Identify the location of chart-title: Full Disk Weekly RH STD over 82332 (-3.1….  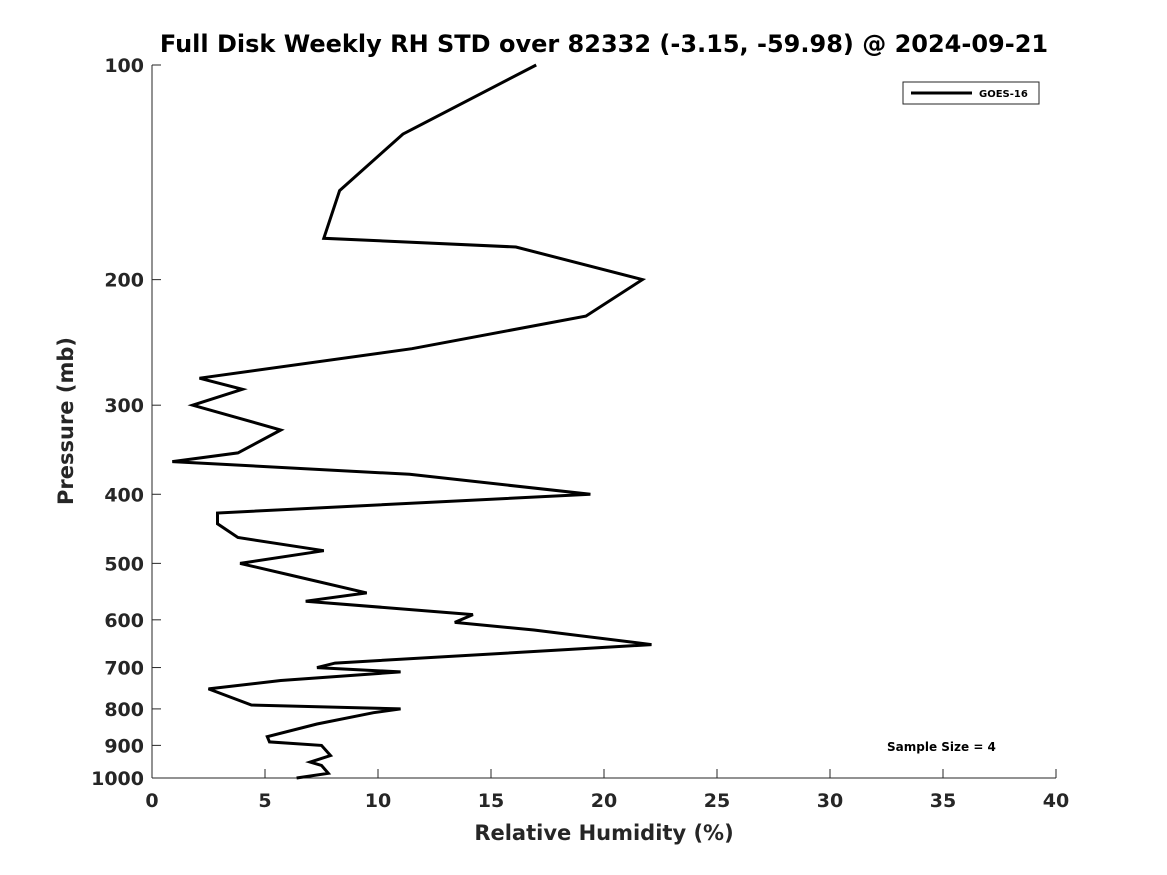
(604, 44).